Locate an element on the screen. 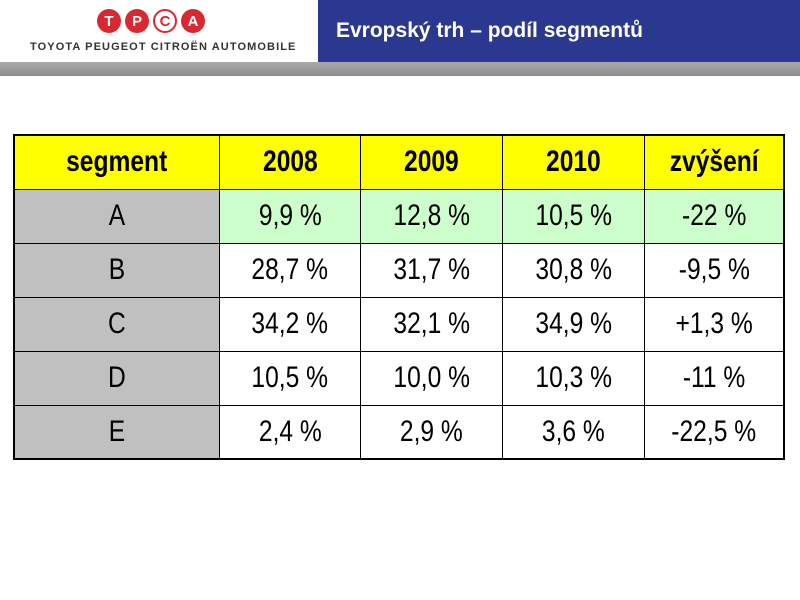 The image size is (800, 600). logo-letters: T P C A is located at coordinates (151, 21).